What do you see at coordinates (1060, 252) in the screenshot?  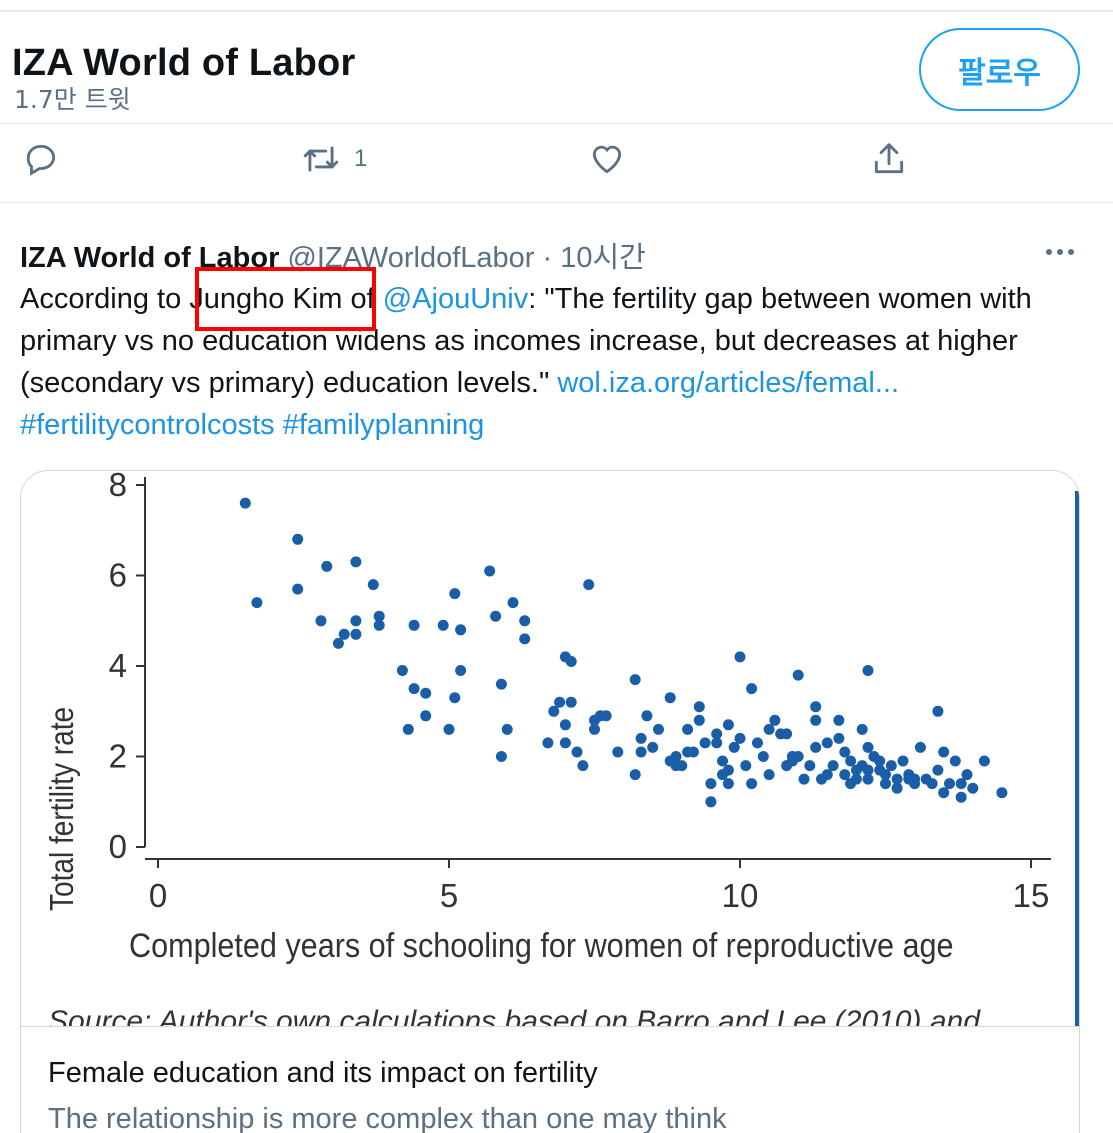 I see `more-options-icon` at bounding box center [1060, 252].